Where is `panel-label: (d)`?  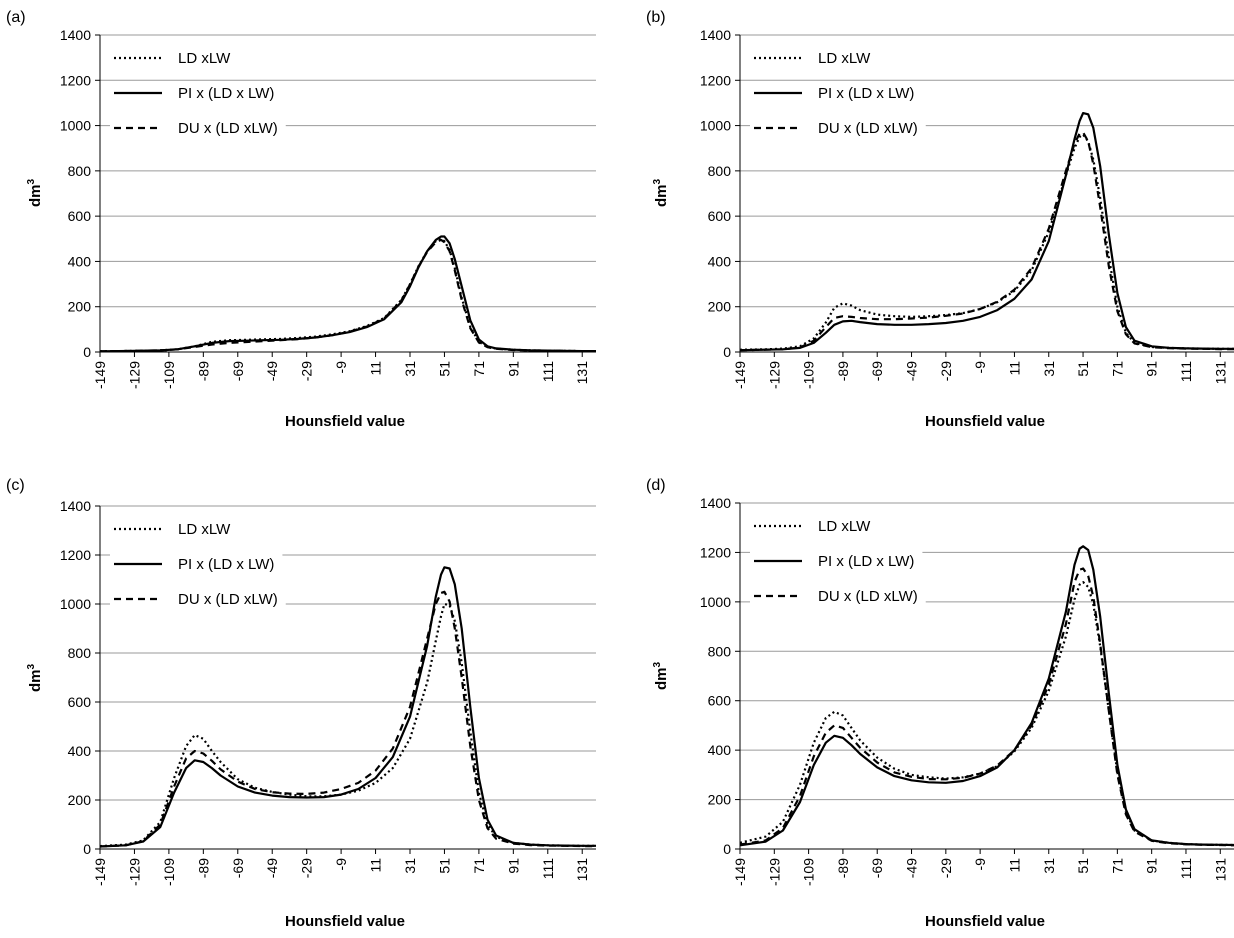 panel-label: (d) is located at coordinates (656, 485).